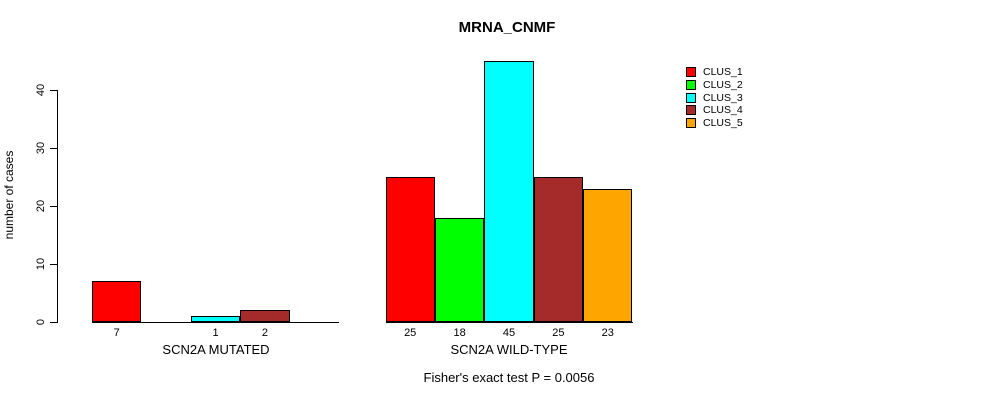 This screenshot has height=400, width=990. I want to click on legend-label: CLUS_4, so click(723, 110).